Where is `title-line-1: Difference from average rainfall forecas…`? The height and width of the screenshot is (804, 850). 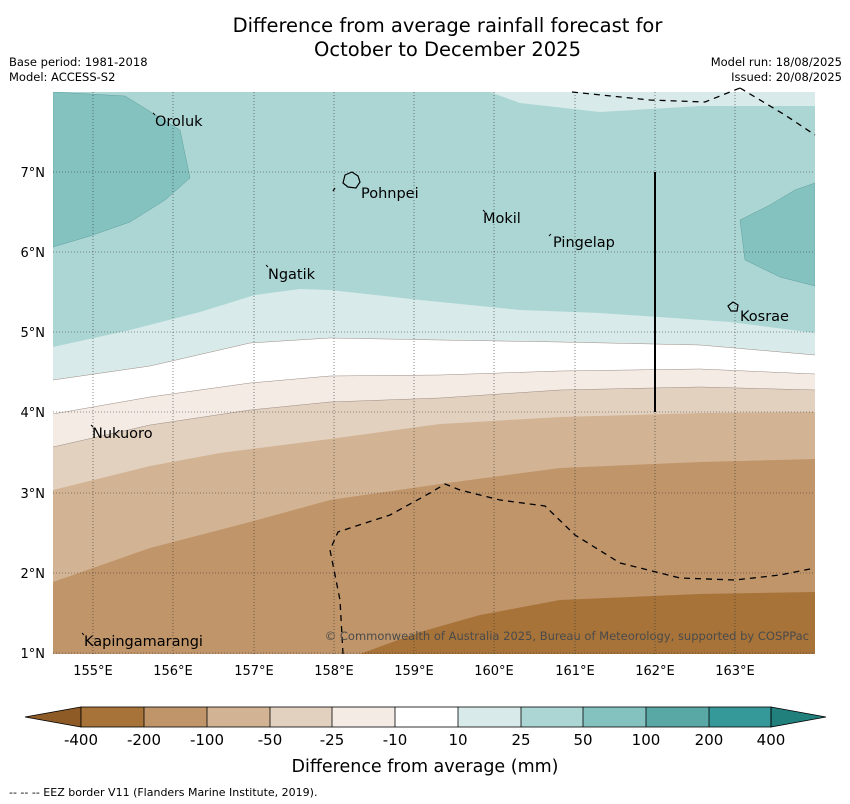 title-line-1: Difference from average rainfall forecas… is located at coordinates (447, 25).